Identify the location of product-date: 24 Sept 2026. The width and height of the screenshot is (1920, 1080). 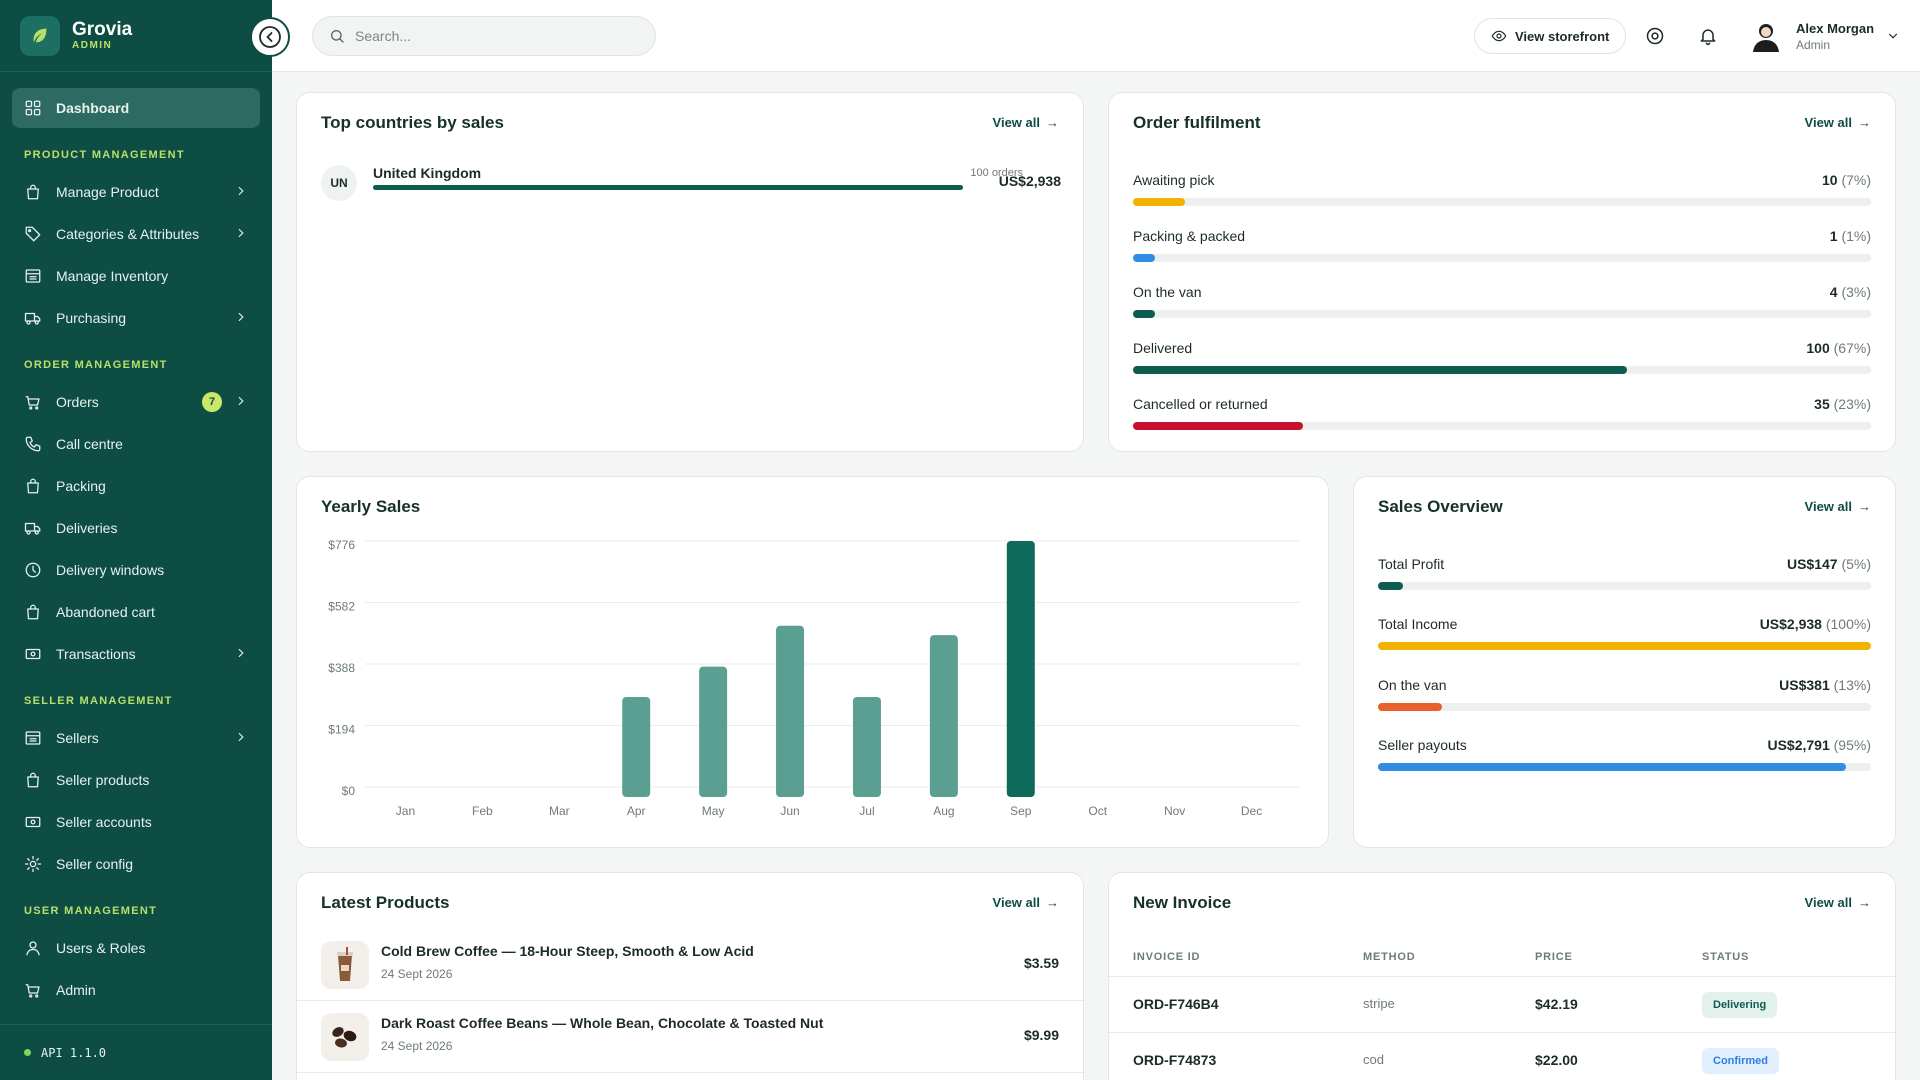
(417, 974).